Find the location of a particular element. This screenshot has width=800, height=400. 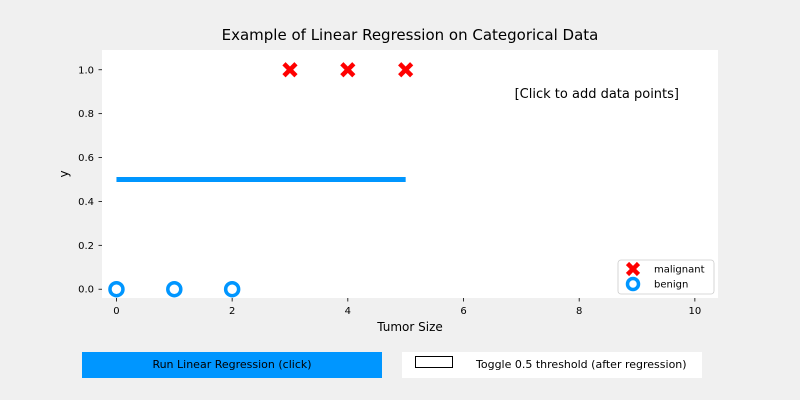

y-ticks: 0.0 0.2 0.4 0.6 0.8 1.0 is located at coordinates (90, 180).